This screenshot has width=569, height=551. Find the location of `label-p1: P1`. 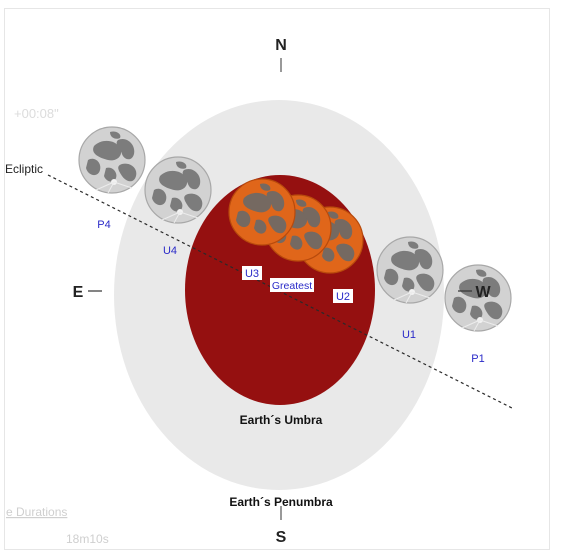

label-p1: P1 is located at coordinates (477, 359).